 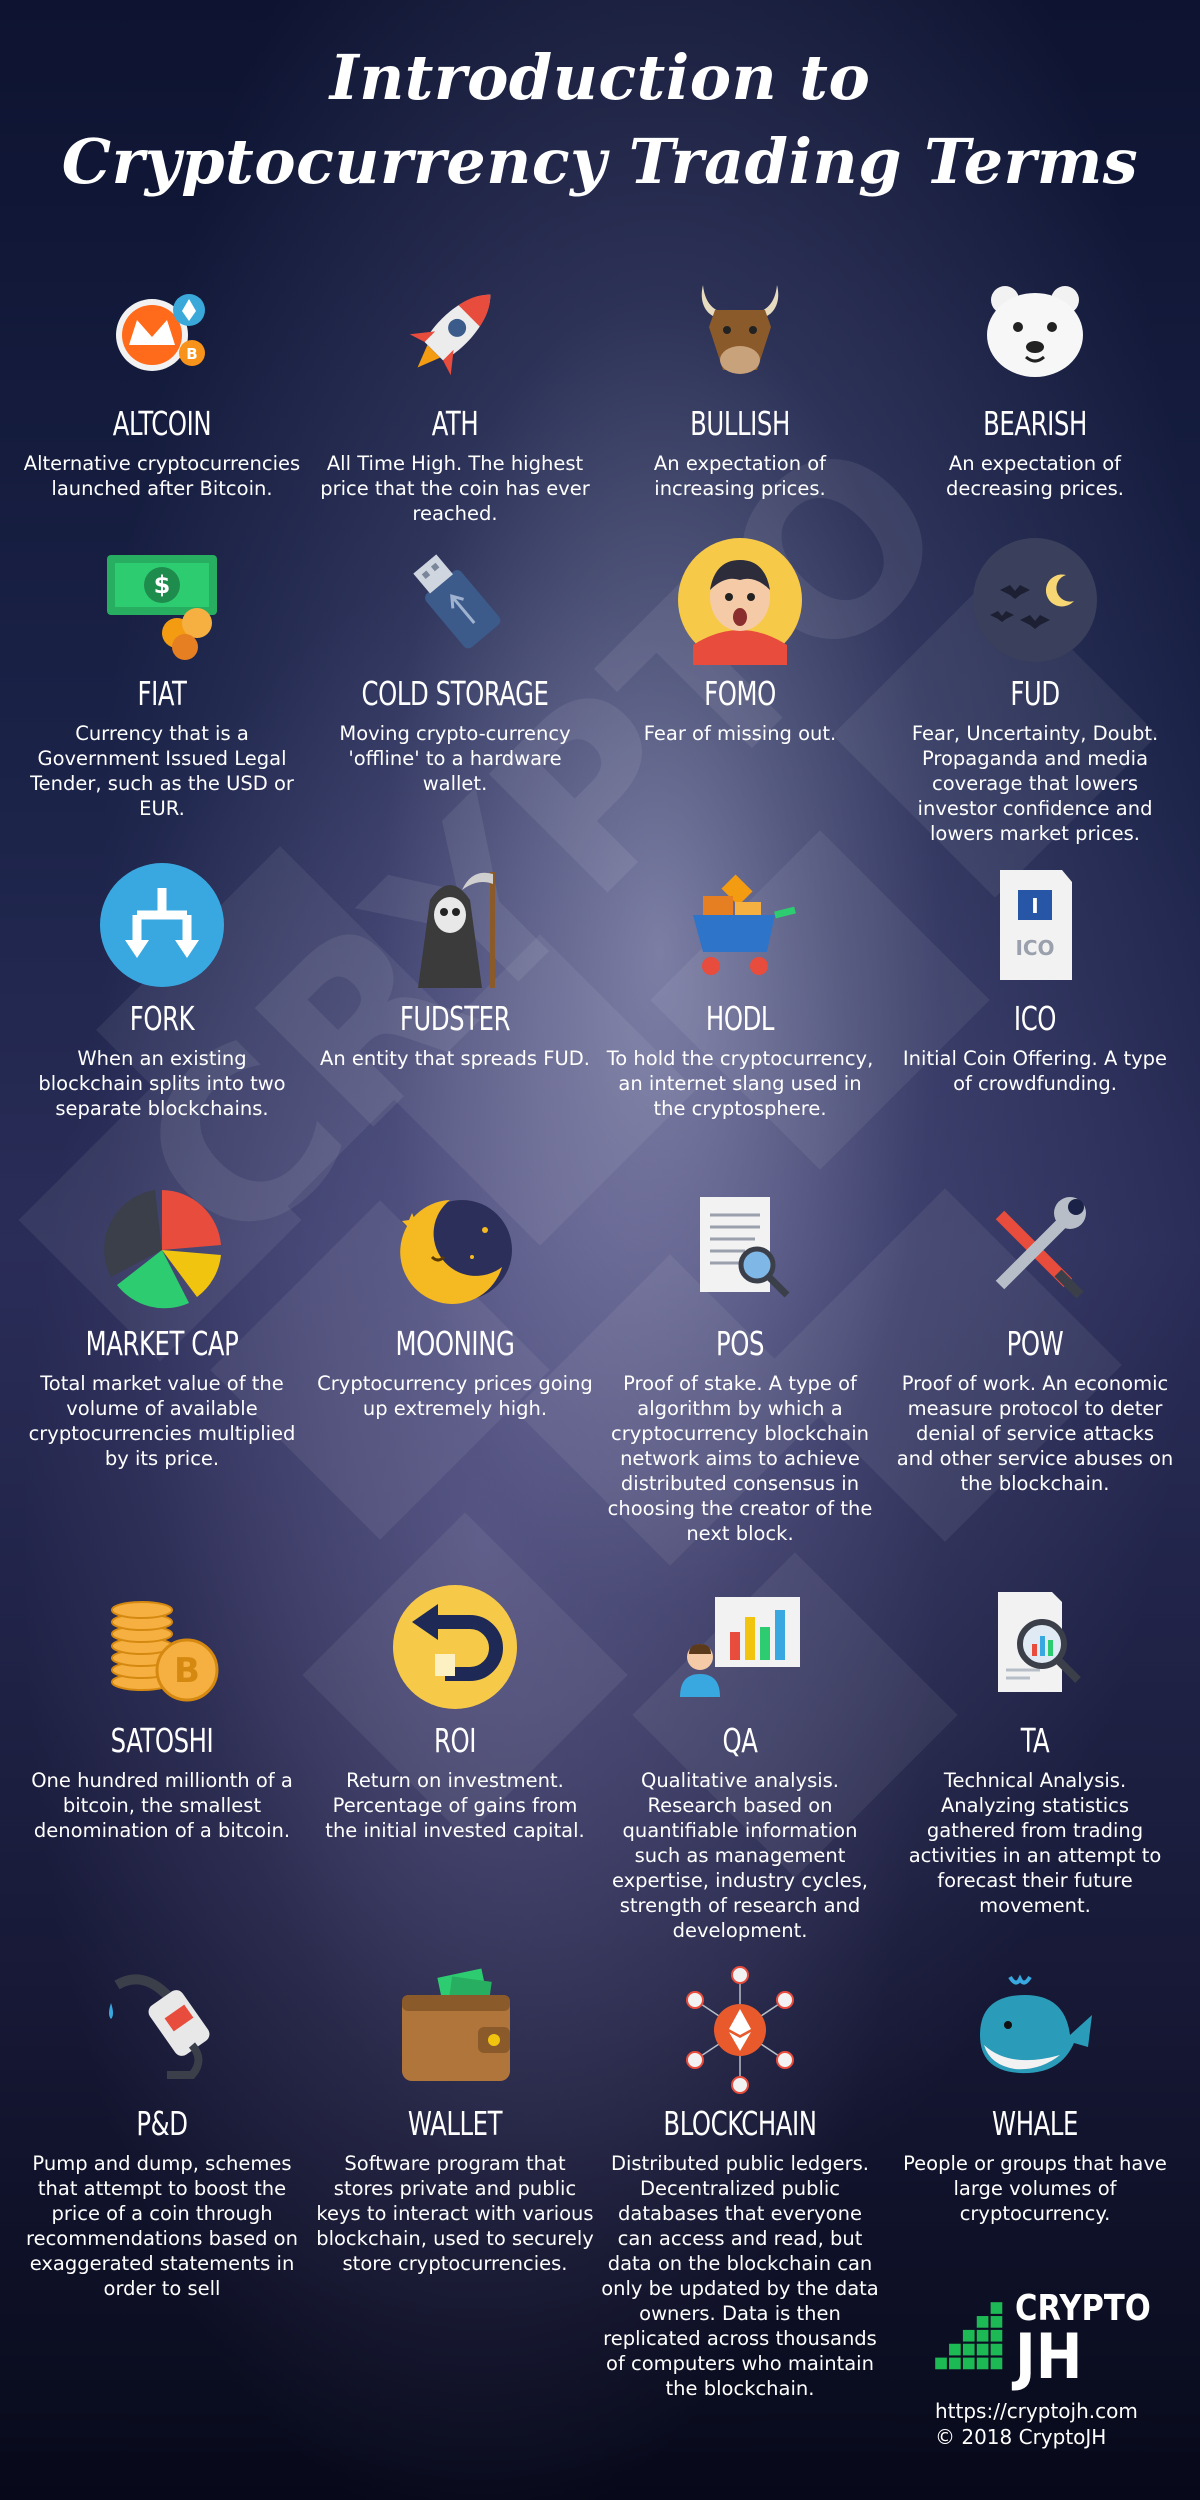 What do you see at coordinates (162, 1343) in the screenshot?
I see `term-title: MARKET CAP` at bounding box center [162, 1343].